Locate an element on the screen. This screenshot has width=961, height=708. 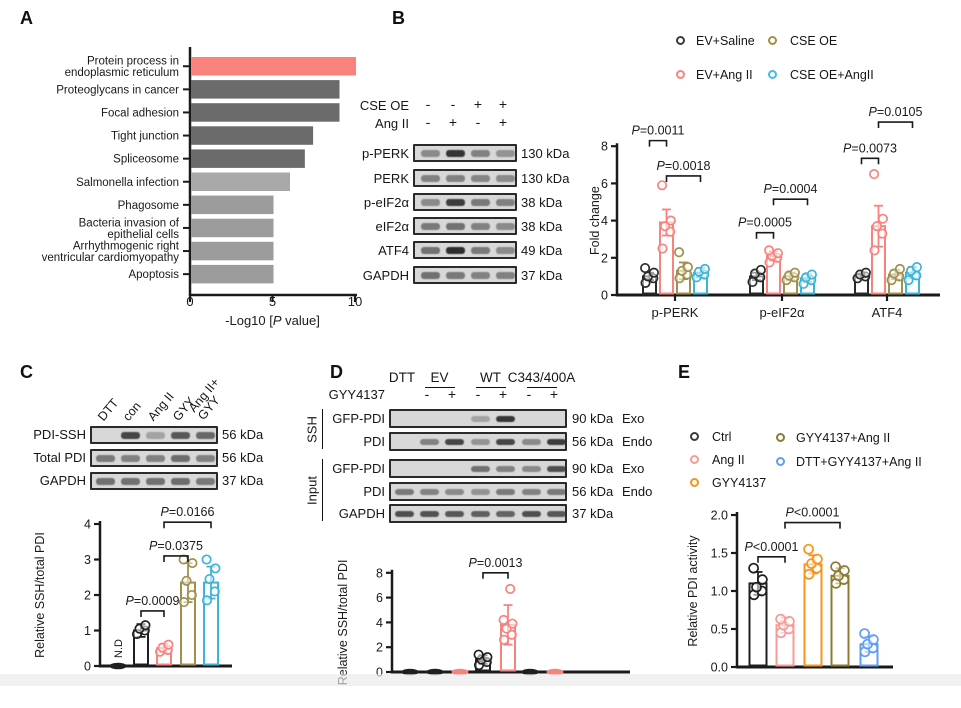
y-tick-label: 6 is located at coordinates (604, 184).